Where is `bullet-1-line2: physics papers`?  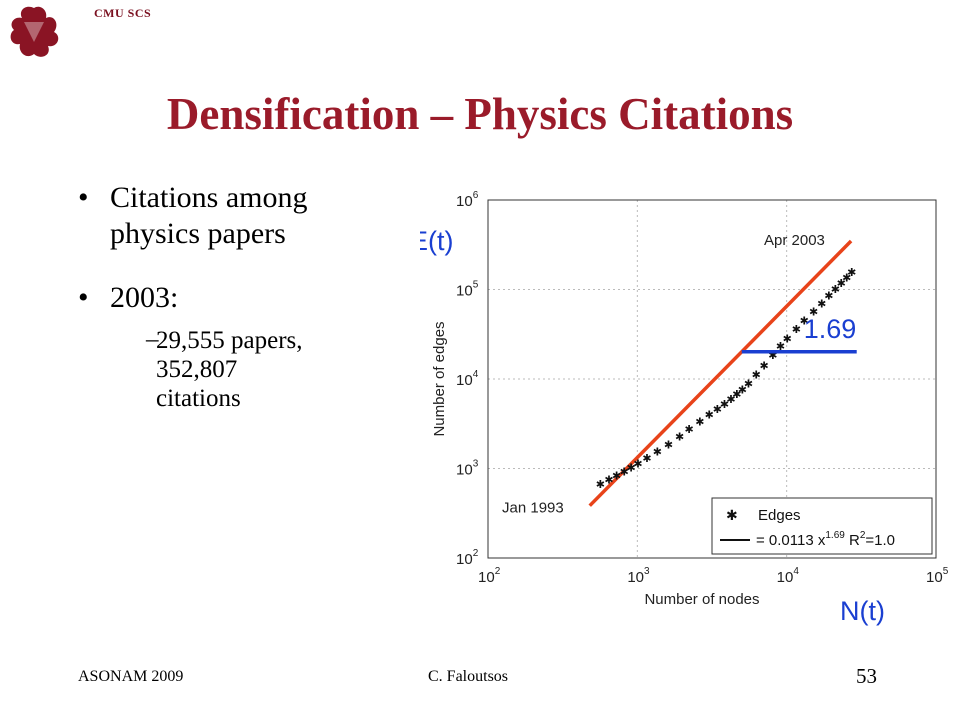
bullet-1-line2: physics papers is located at coordinates (198, 233).